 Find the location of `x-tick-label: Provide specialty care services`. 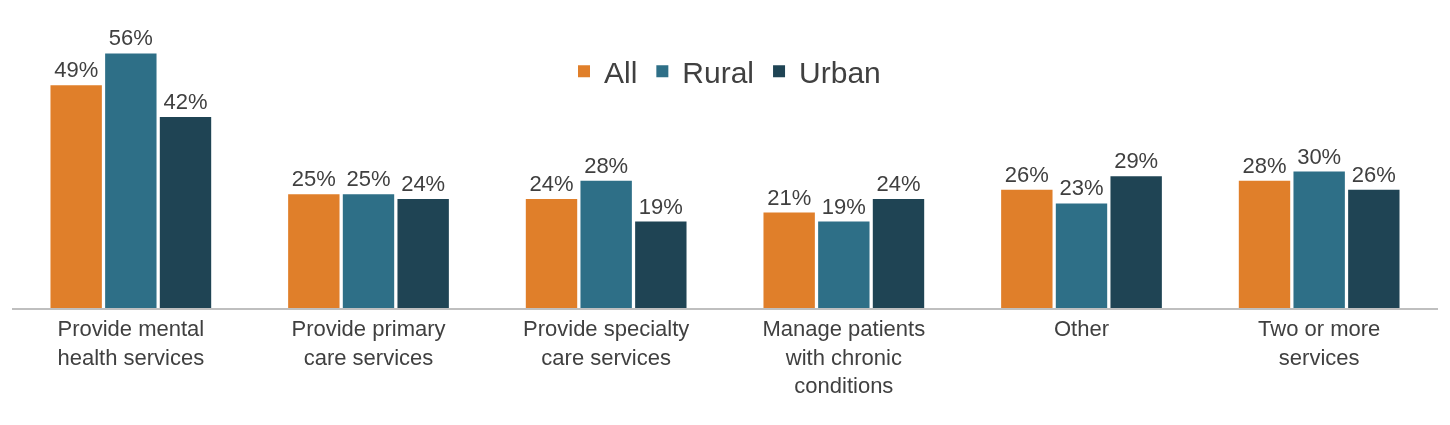

x-tick-label: Provide specialty care services is located at coordinates (606, 343).